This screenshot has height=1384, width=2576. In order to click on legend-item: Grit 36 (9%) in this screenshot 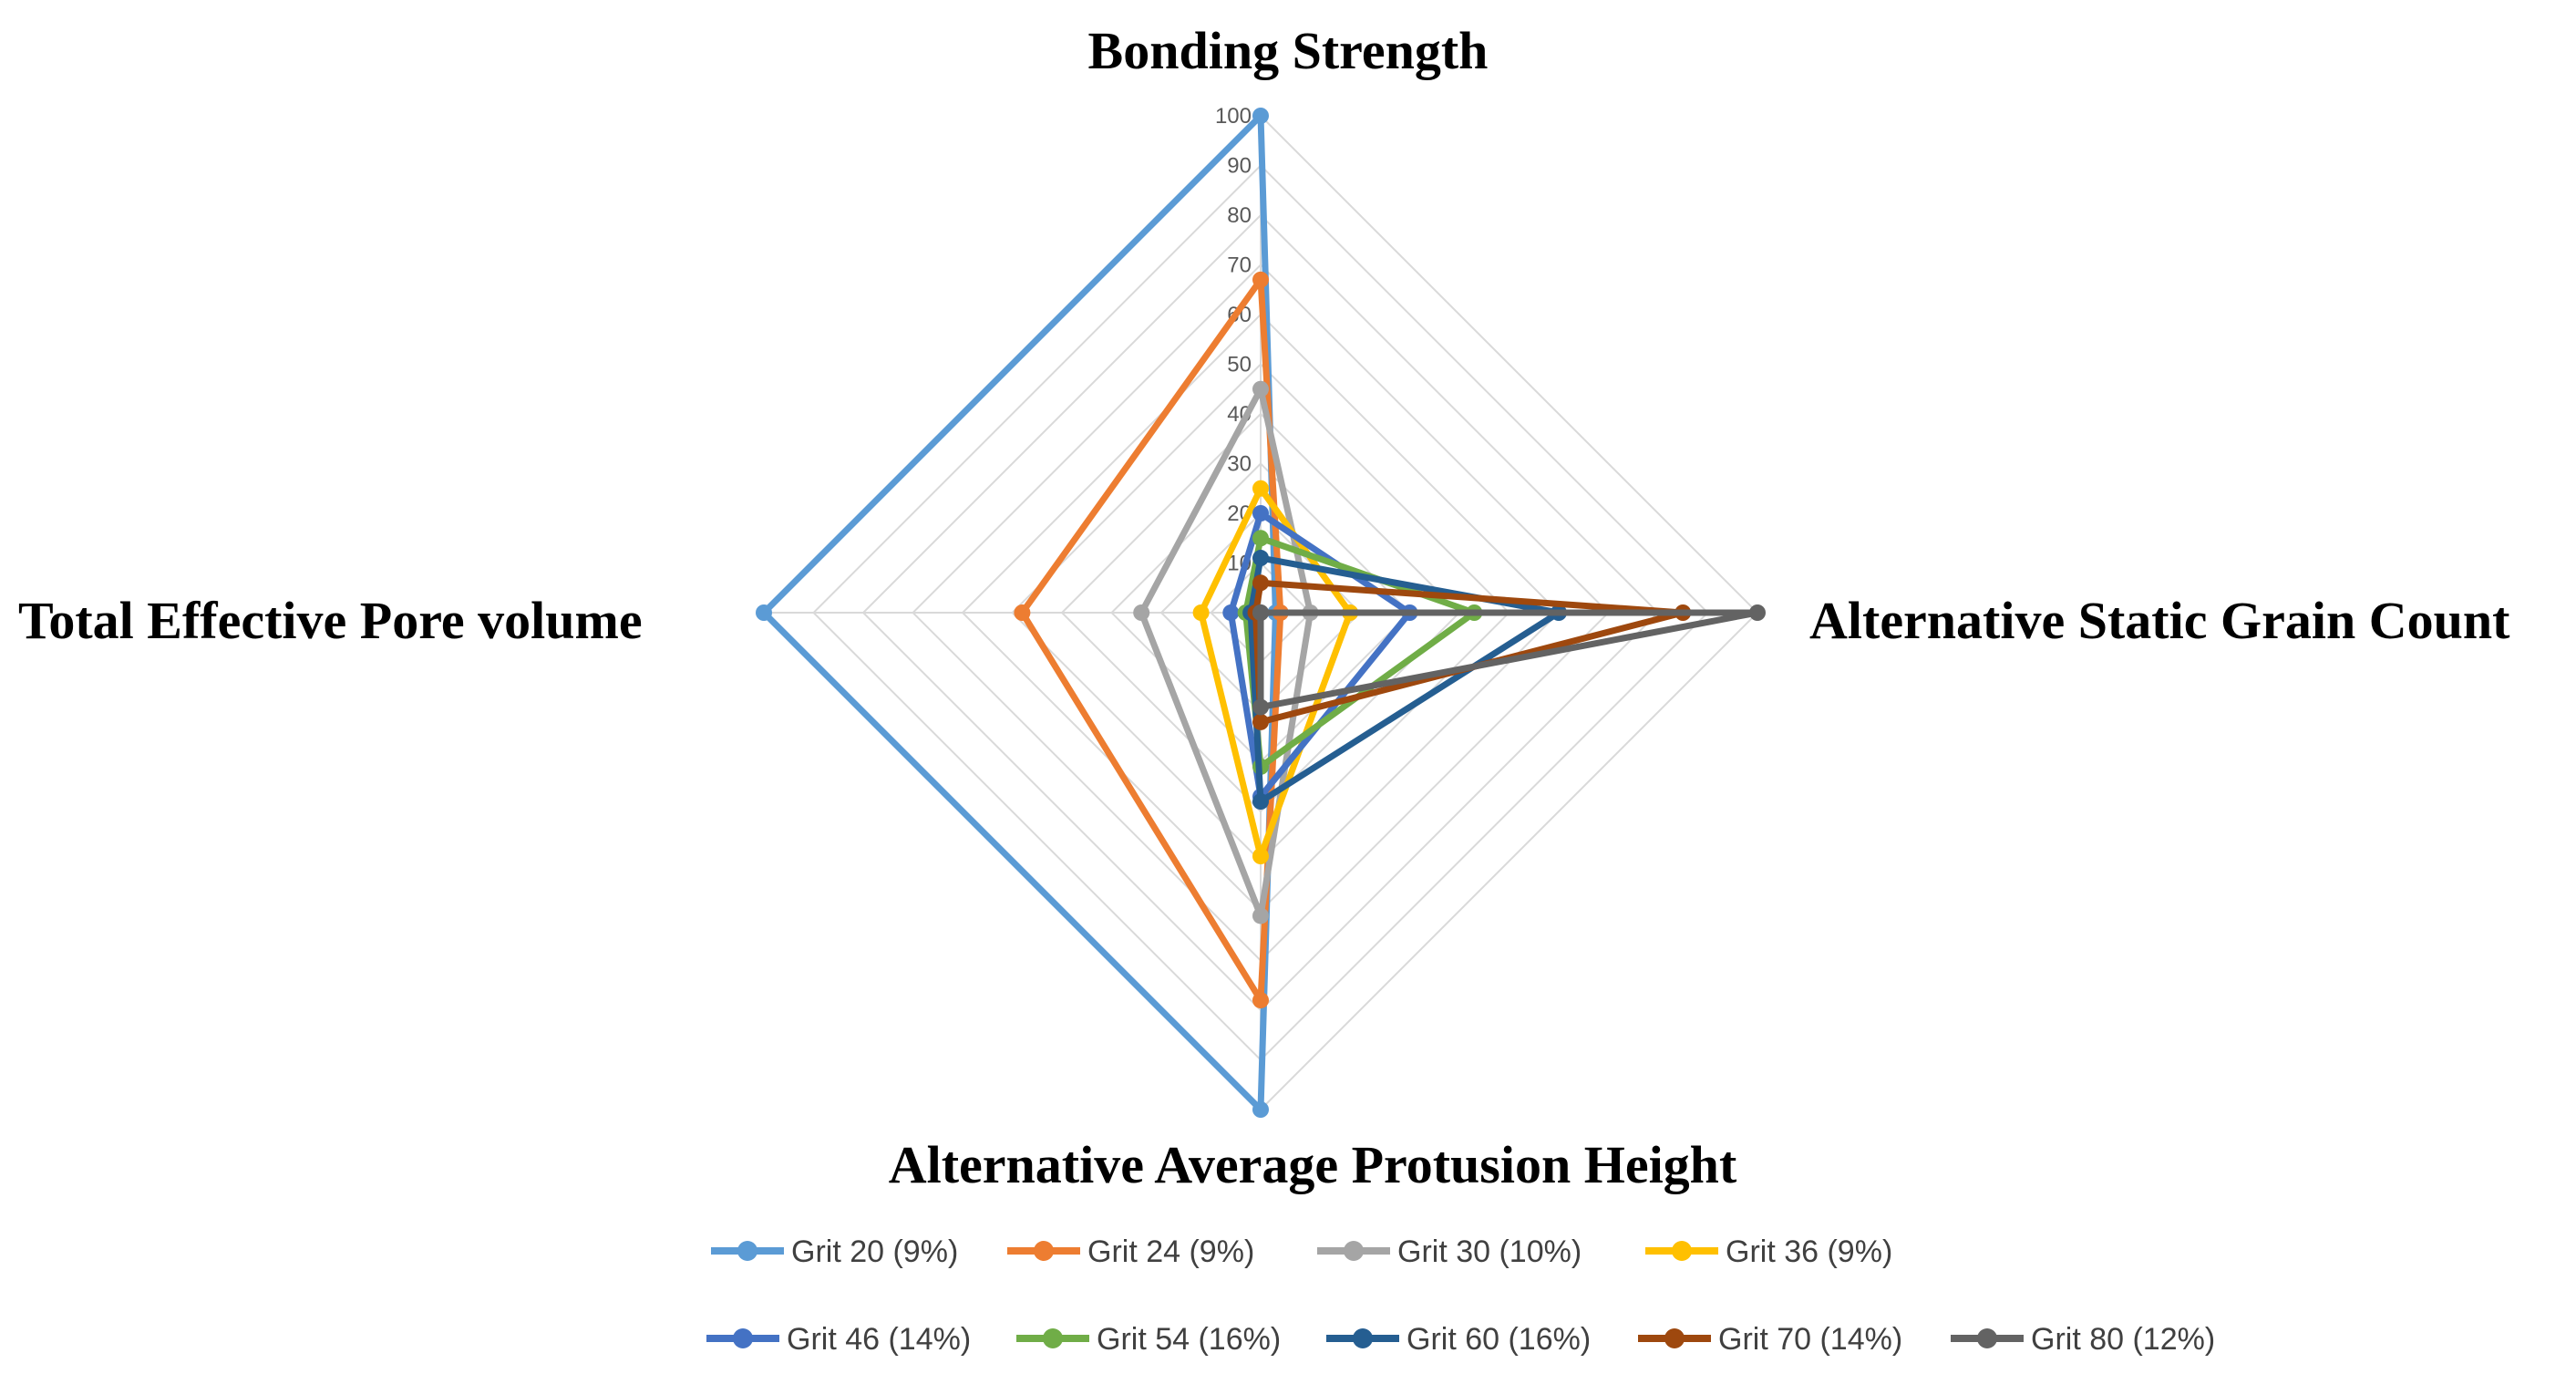, I will do `click(1768, 1251)`.